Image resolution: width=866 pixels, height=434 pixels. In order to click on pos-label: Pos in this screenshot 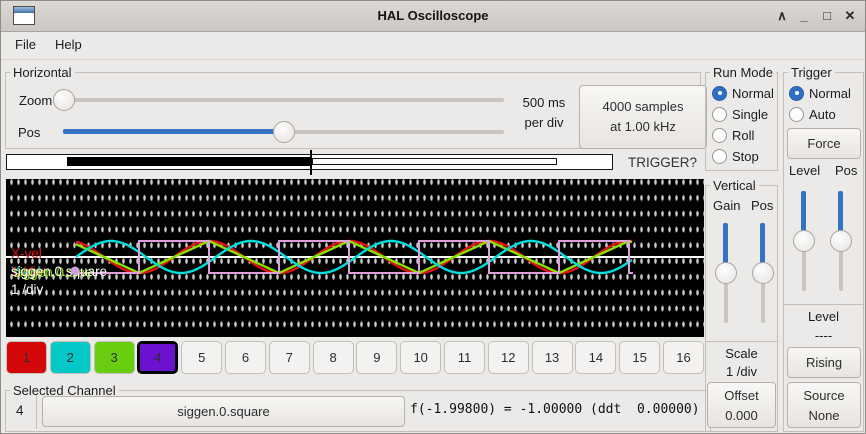, I will do `click(29, 132)`.